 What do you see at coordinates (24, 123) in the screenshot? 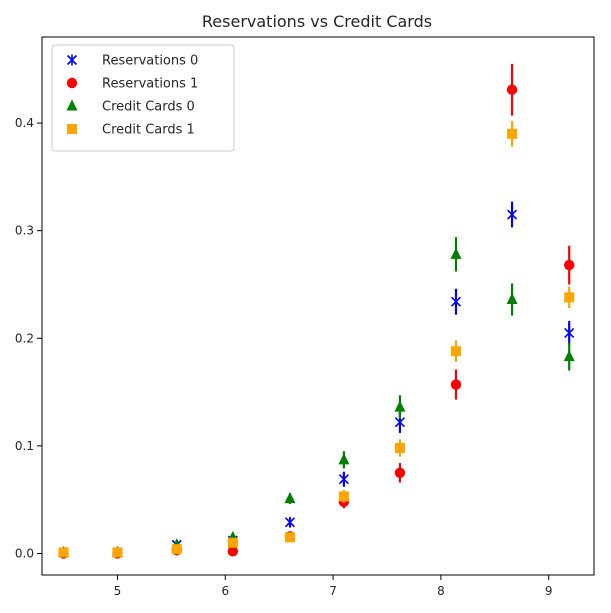
I see `y-tick-label: 0.4` at bounding box center [24, 123].